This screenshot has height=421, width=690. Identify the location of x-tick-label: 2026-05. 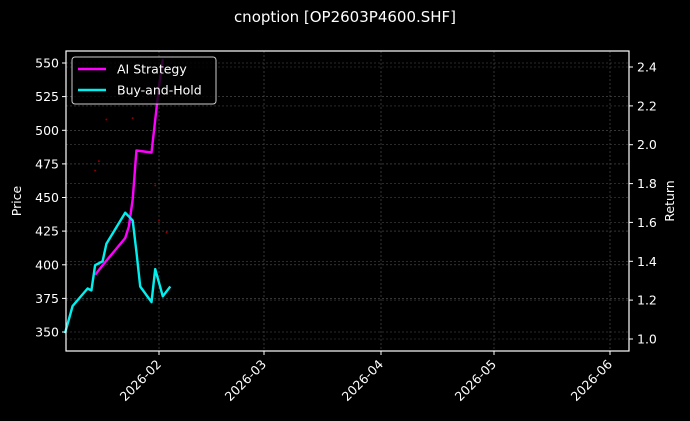
(476, 381).